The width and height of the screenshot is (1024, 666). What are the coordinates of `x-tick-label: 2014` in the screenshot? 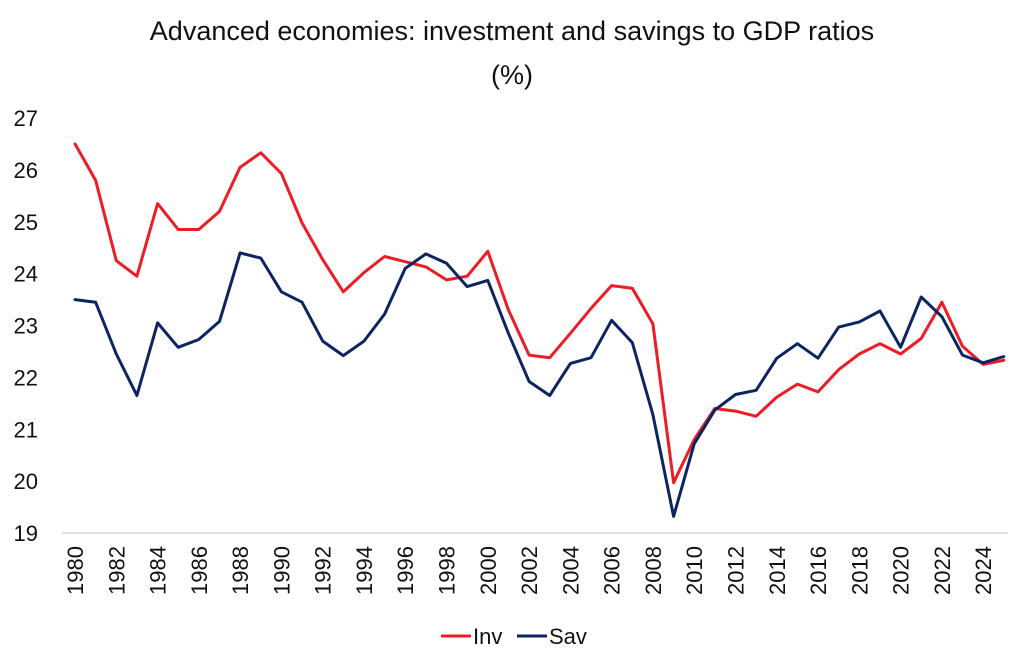 It's located at (777, 570).